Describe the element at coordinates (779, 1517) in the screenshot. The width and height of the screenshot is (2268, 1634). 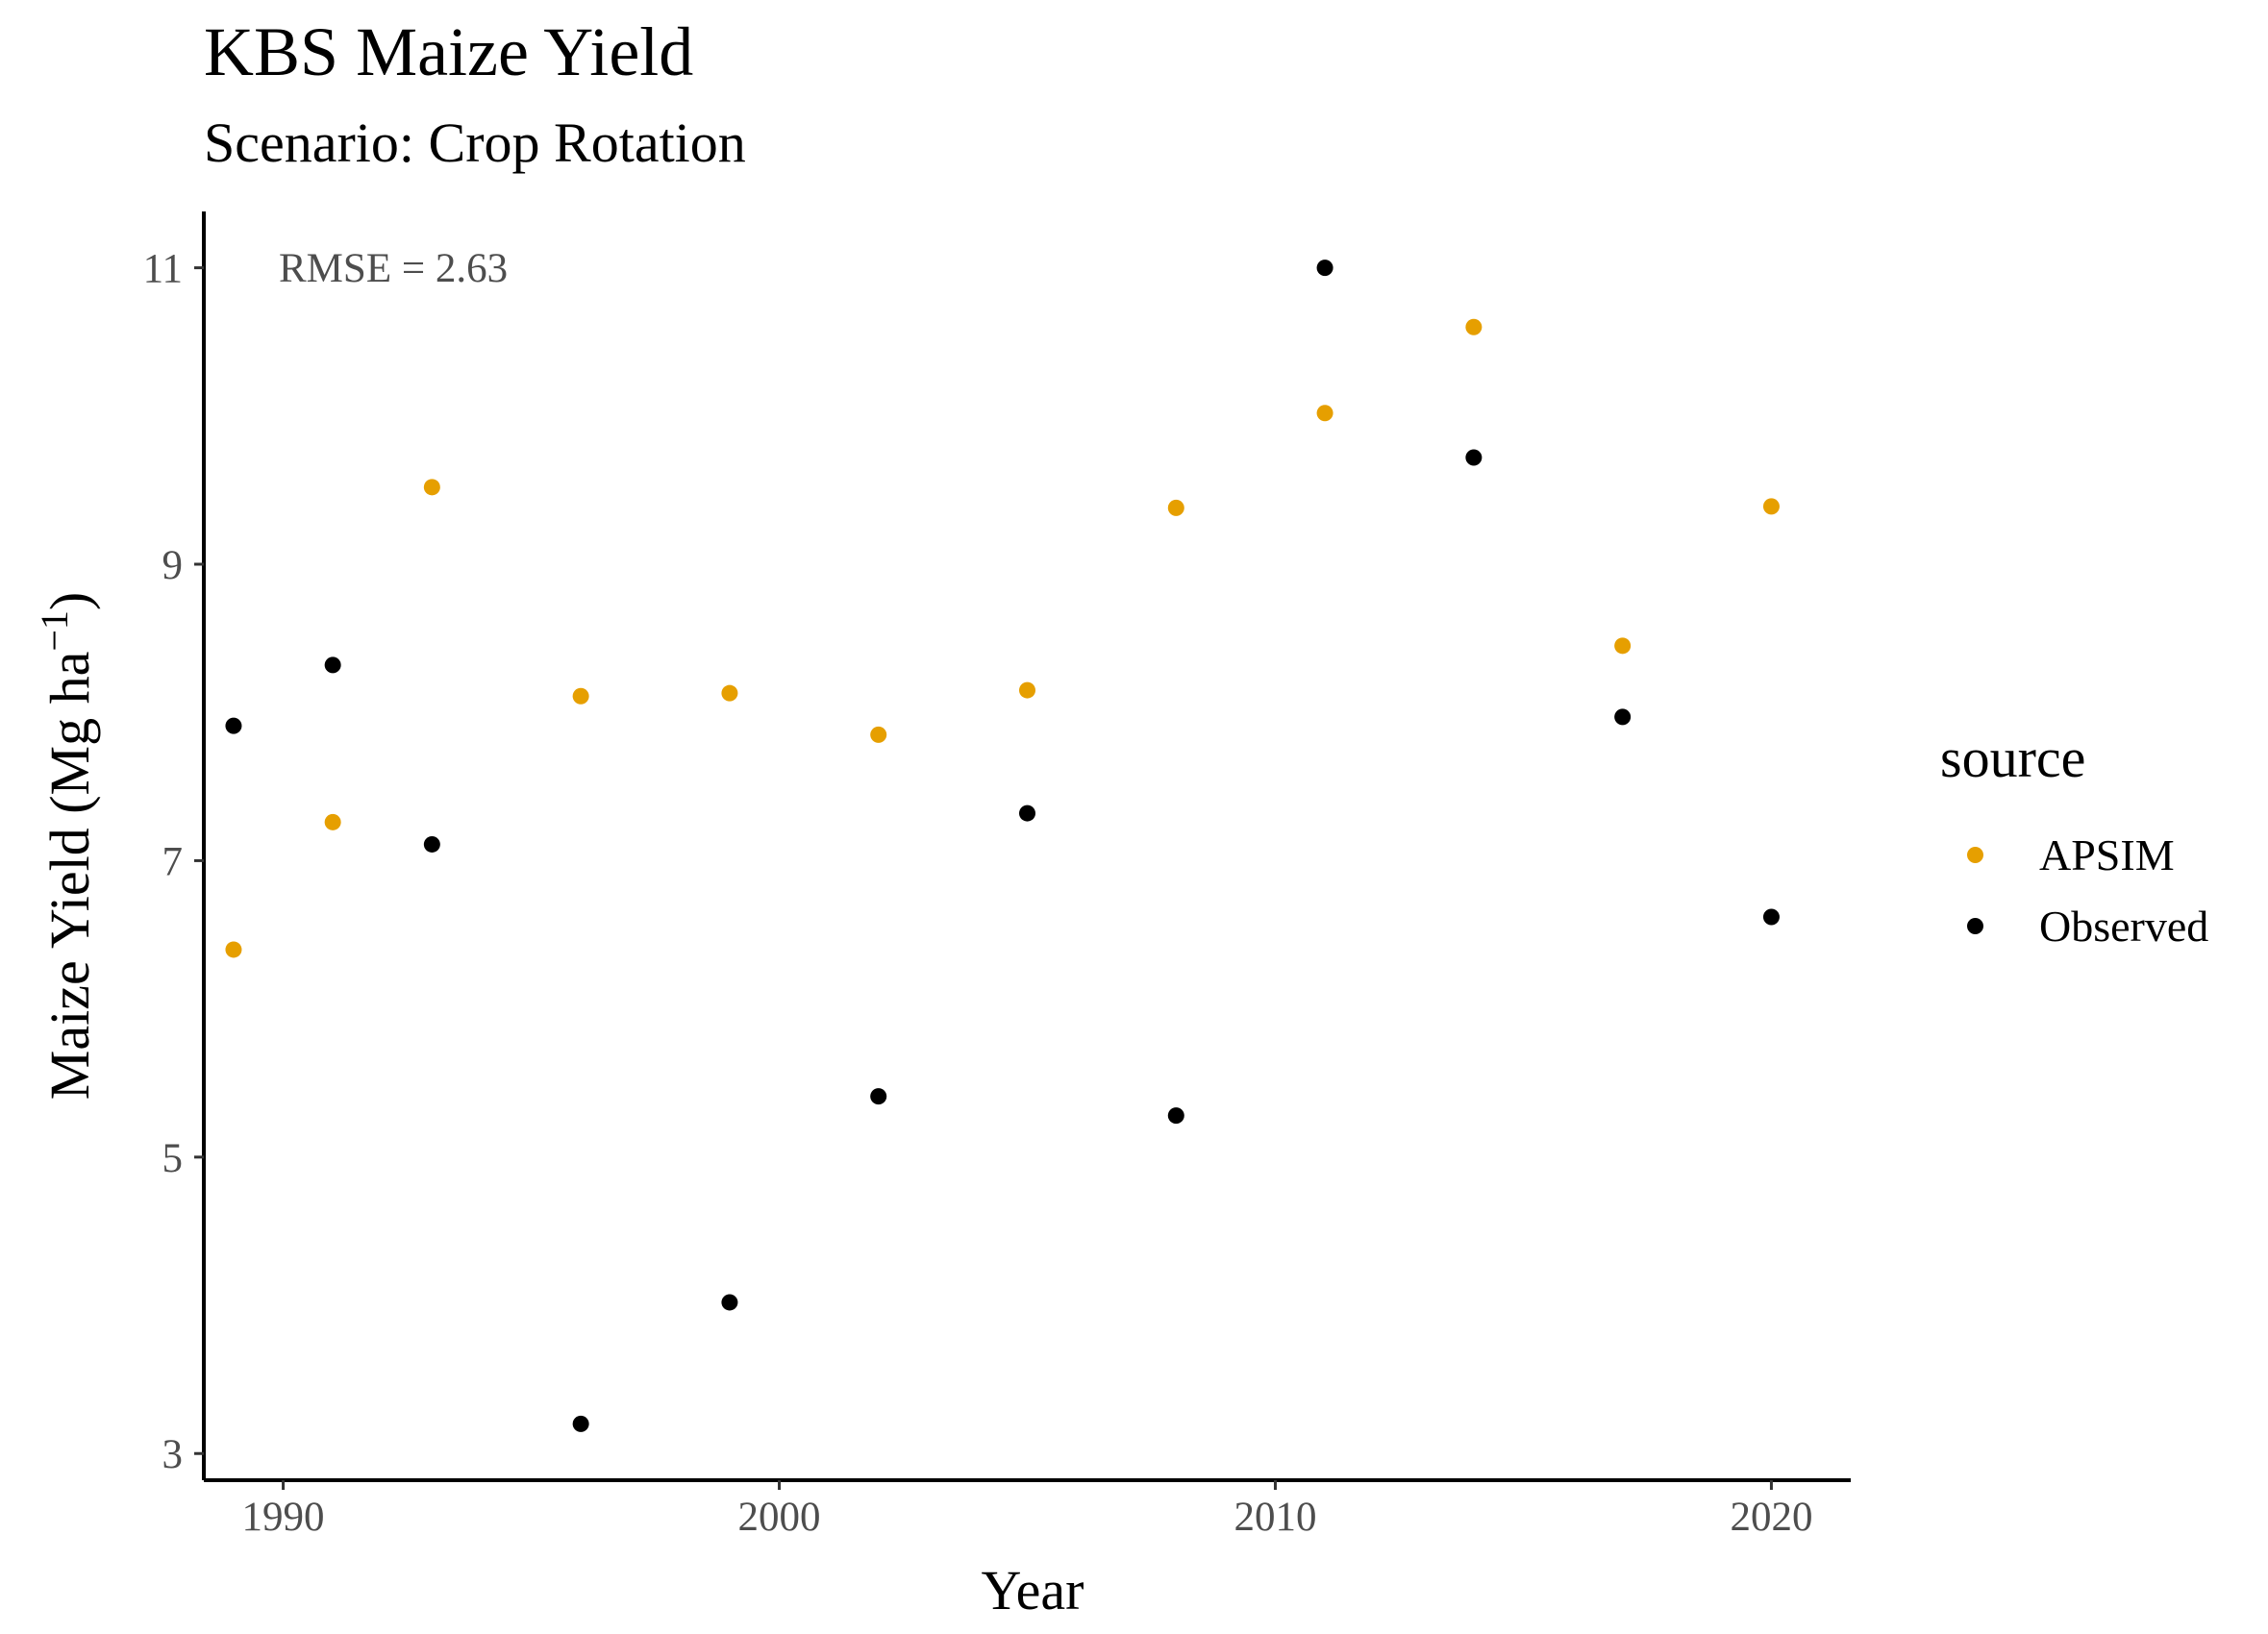
I see `x-tick-label: 2000` at that location.